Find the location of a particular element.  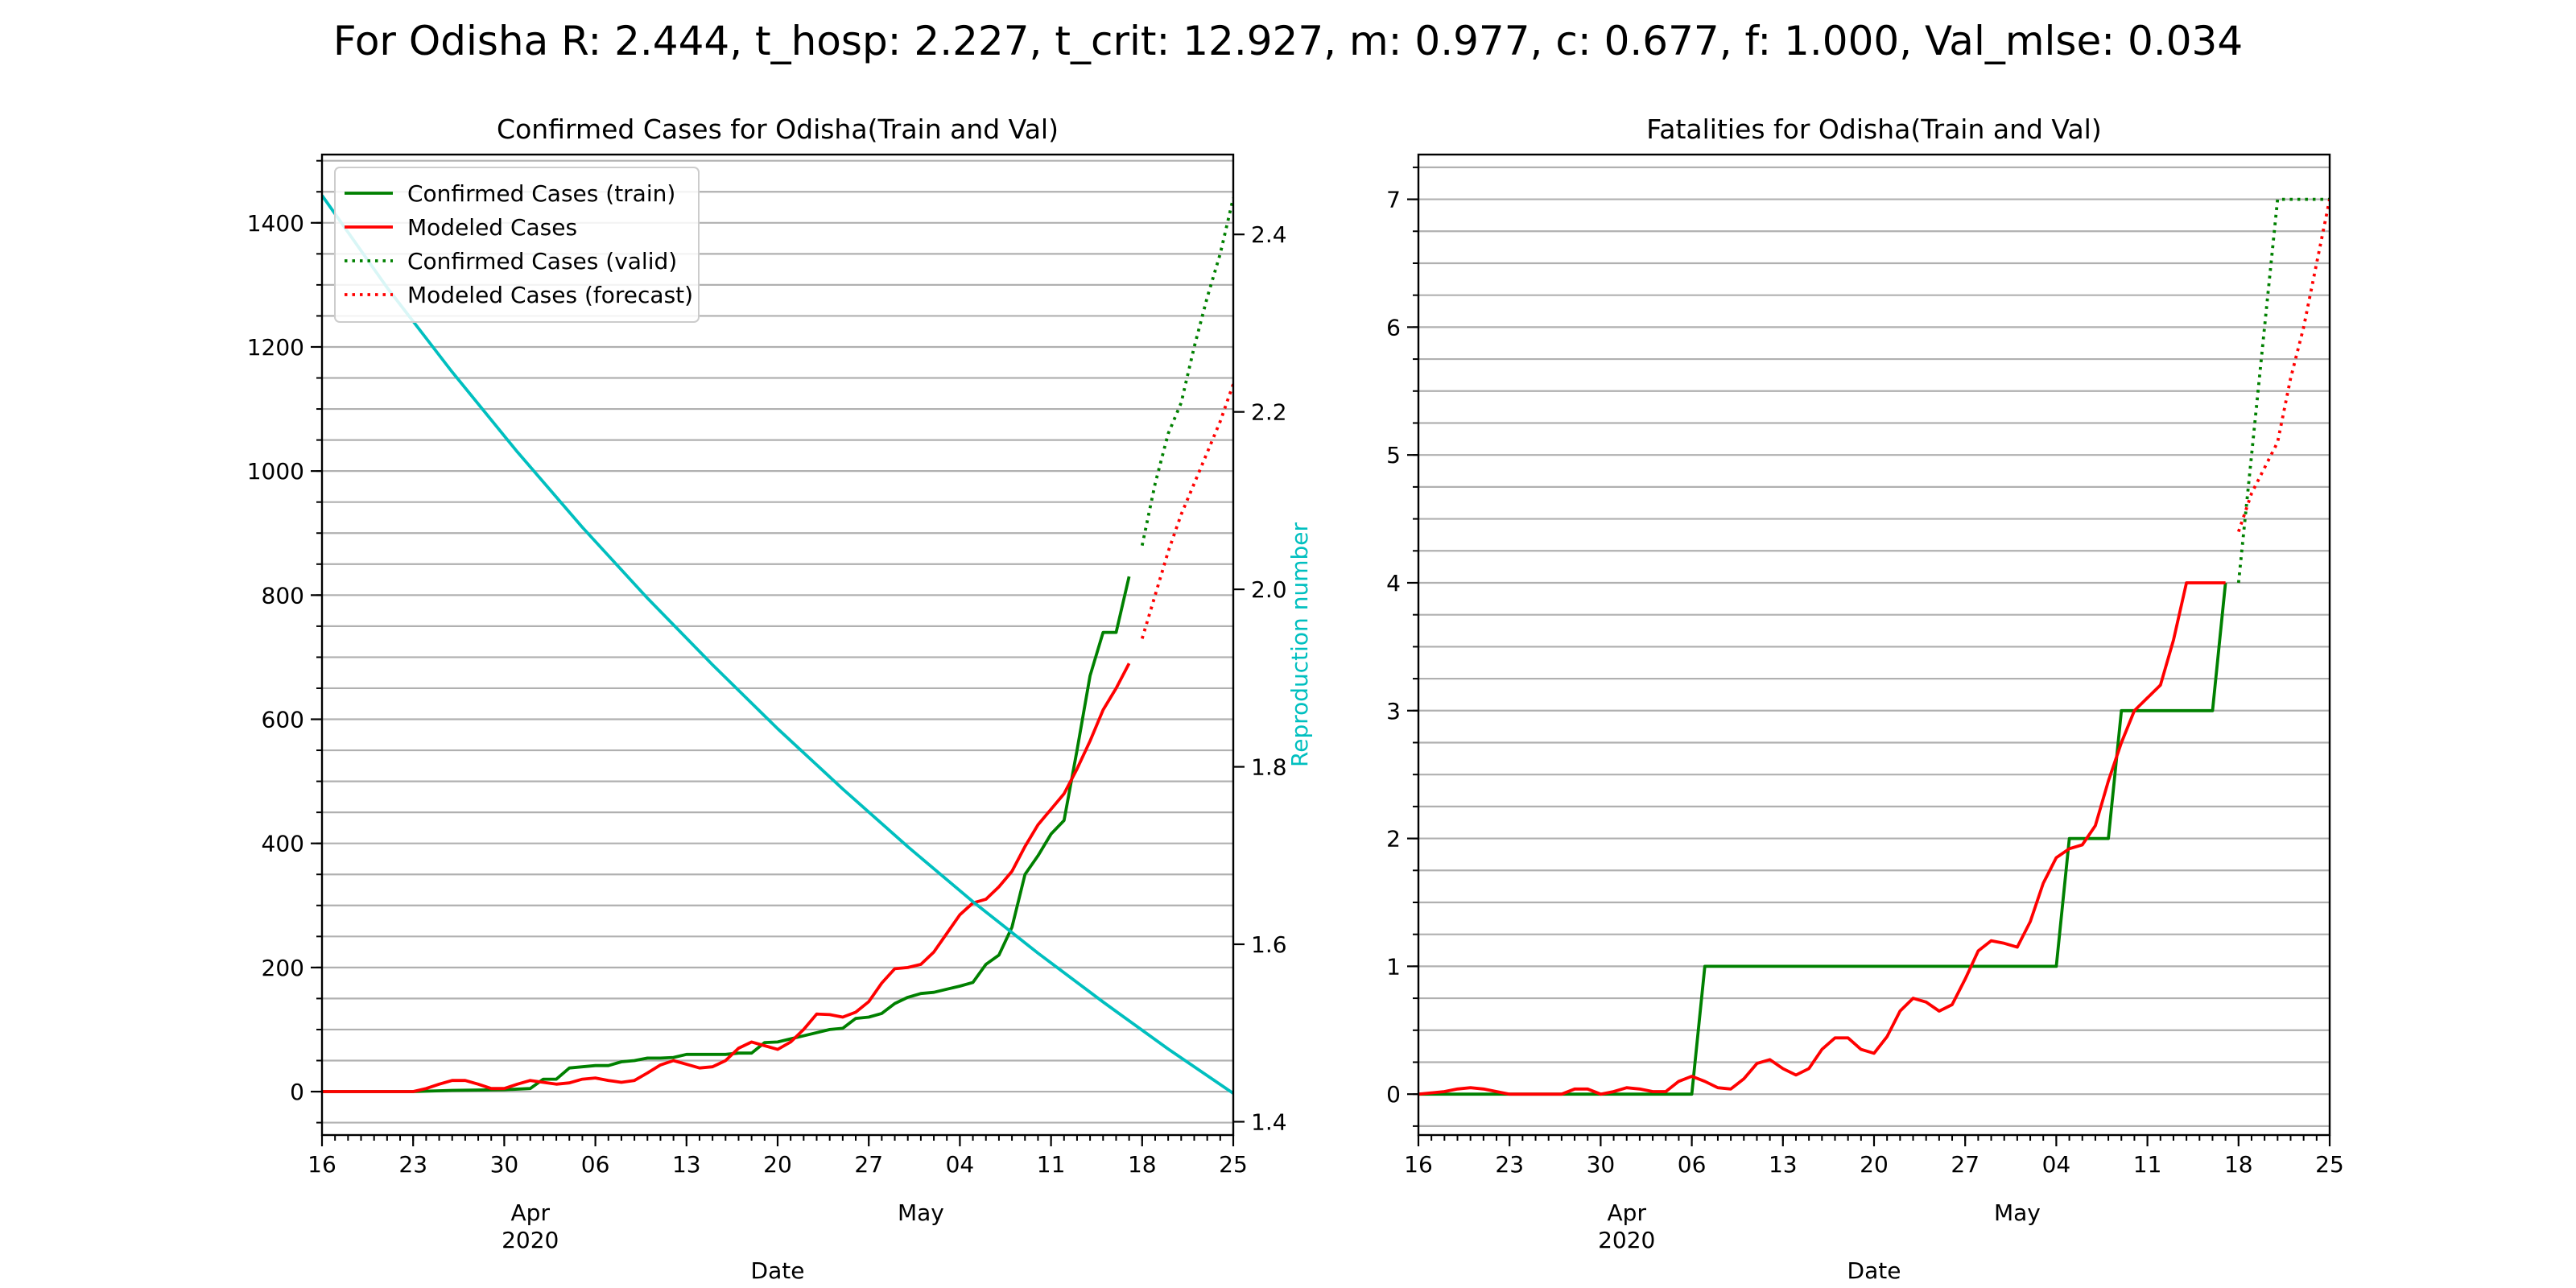

y2-tick-label: 1.4 is located at coordinates (1269, 1121).